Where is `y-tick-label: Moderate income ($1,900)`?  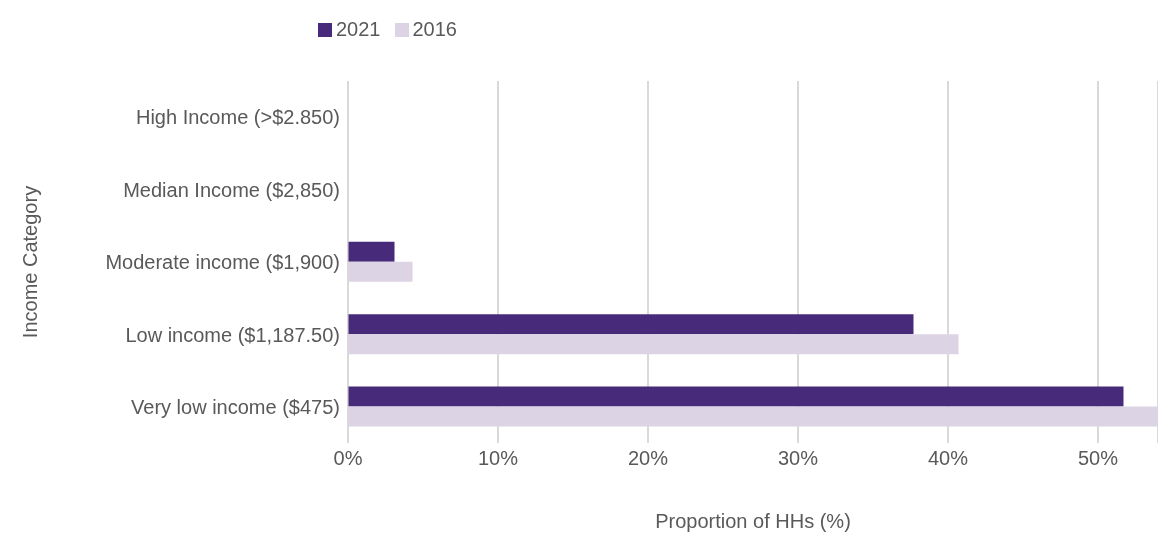
y-tick-label: Moderate income ($1,900) is located at coordinates (222, 262).